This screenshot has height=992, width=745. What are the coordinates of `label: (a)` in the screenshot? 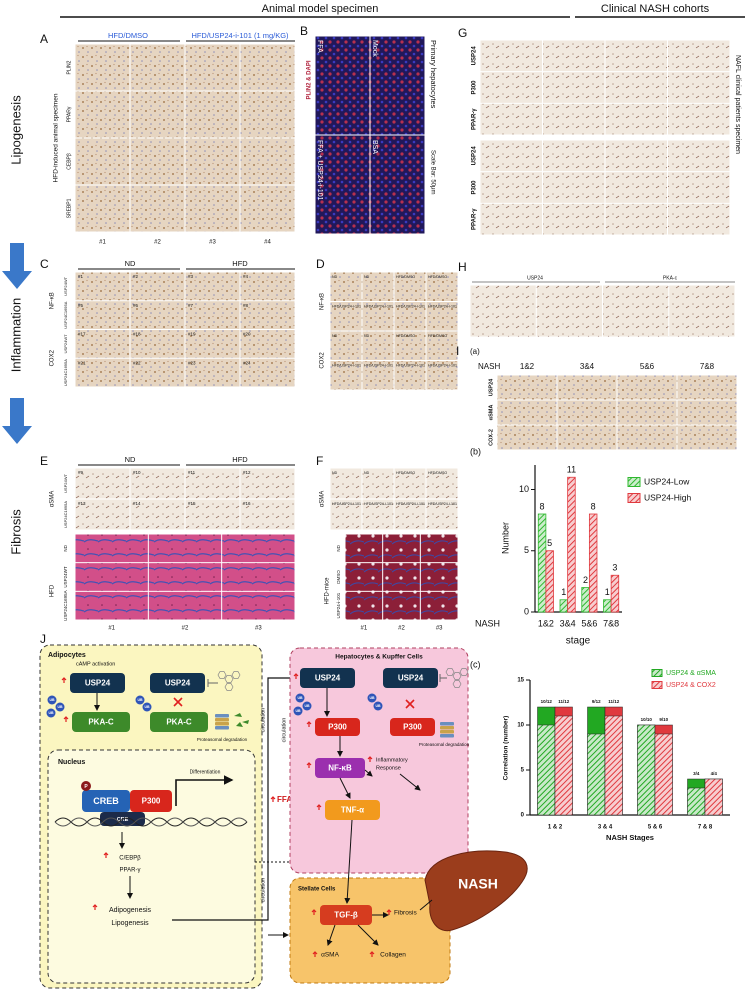 It's located at (475, 351).